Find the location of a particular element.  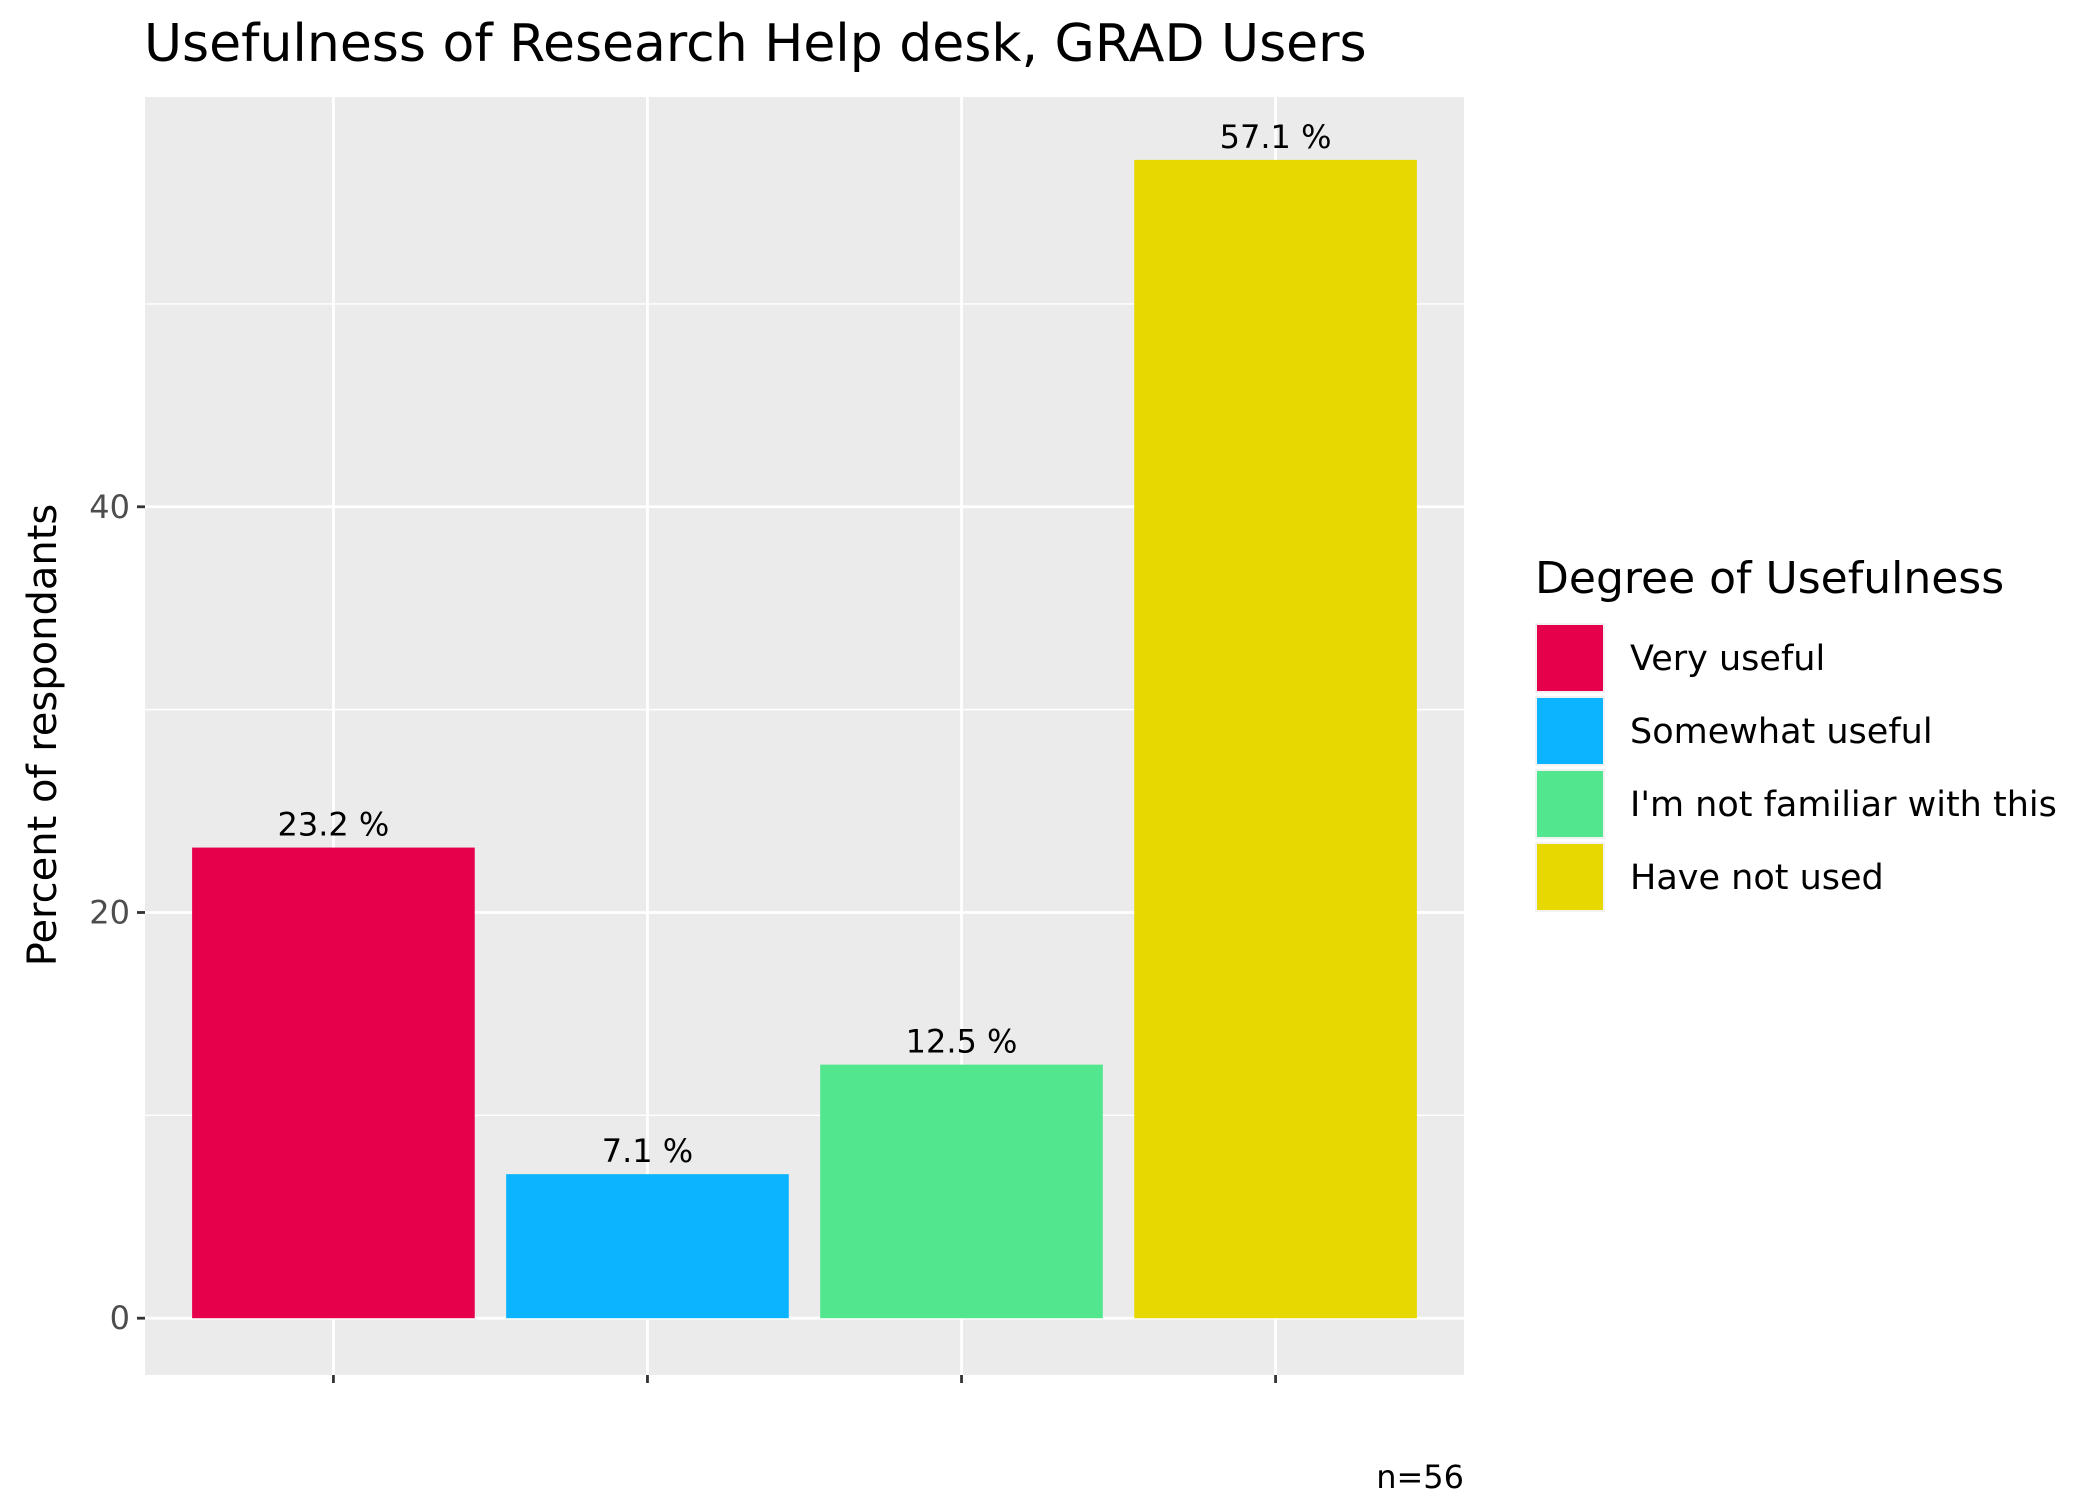

x-axis is located at coordinates (804, 1379).